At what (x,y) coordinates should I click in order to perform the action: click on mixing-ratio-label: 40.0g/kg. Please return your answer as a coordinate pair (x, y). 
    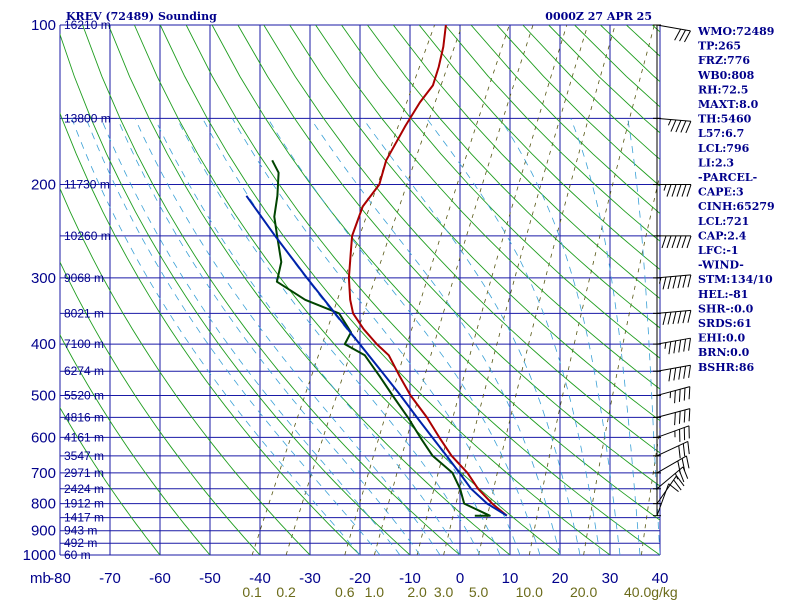
    Looking at the image, I should click on (651, 592).